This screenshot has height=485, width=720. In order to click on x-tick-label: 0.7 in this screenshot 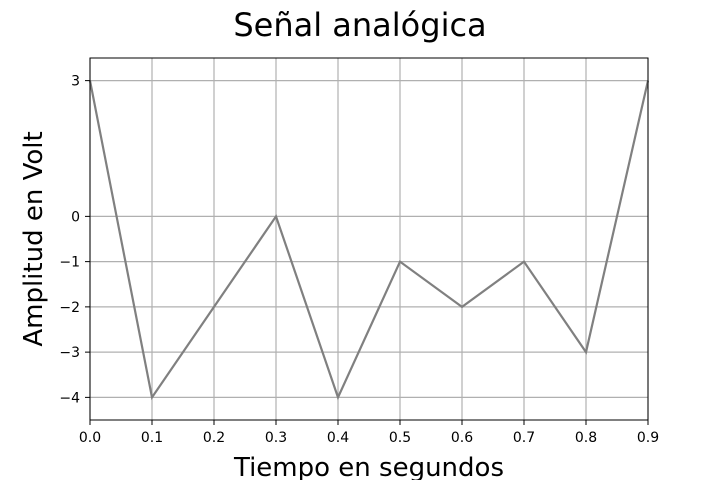, I will do `click(524, 438)`.